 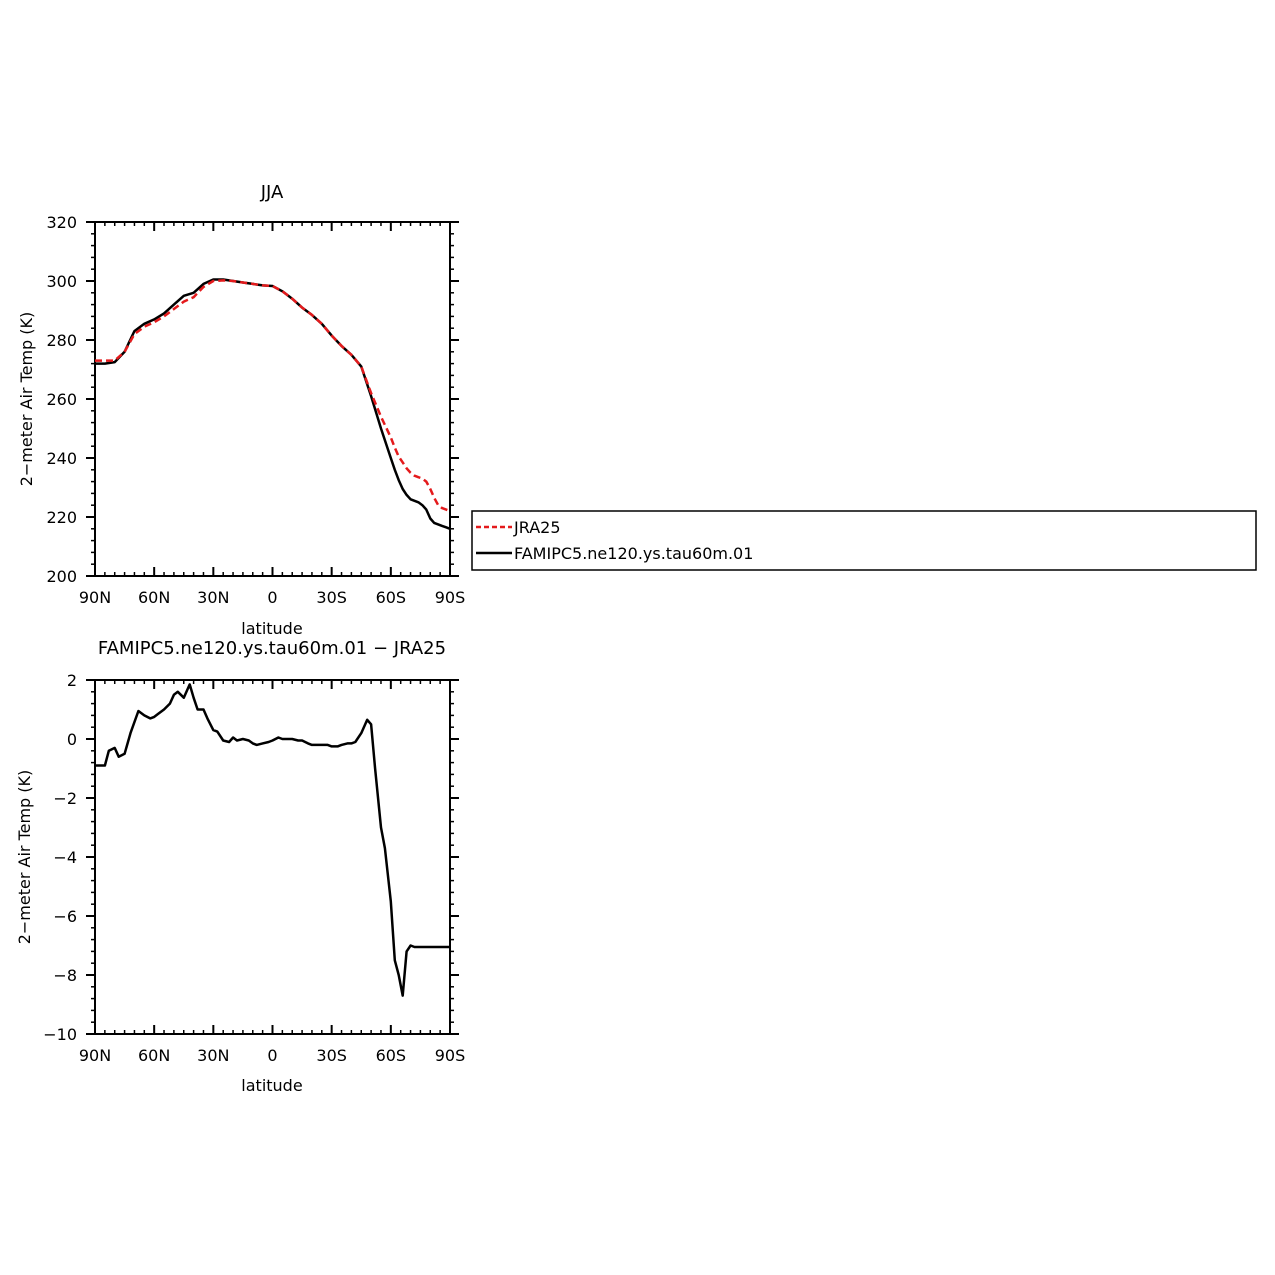 What do you see at coordinates (72, 680) in the screenshot?
I see `y-tick-label: 2` at bounding box center [72, 680].